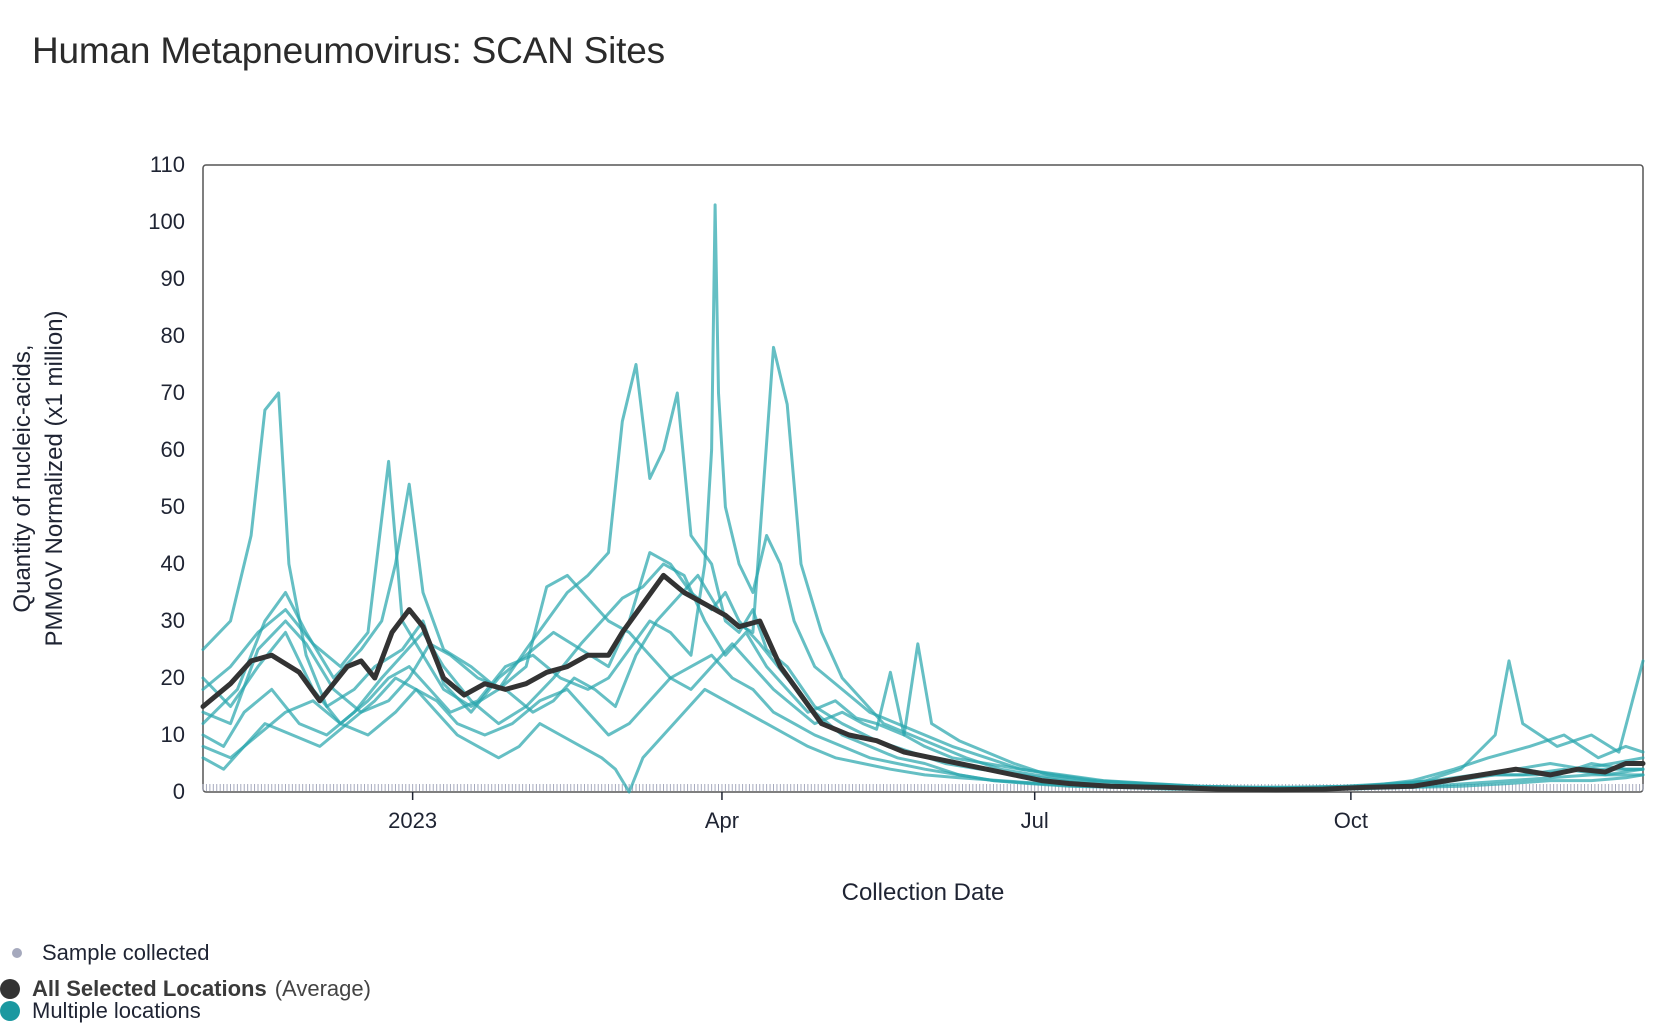  What do you see at coordinates (348, 50) in the screenshot?
I see `page-title: Human Metapneumovirus: SCAN Sites` at bounding box center [348, 50].